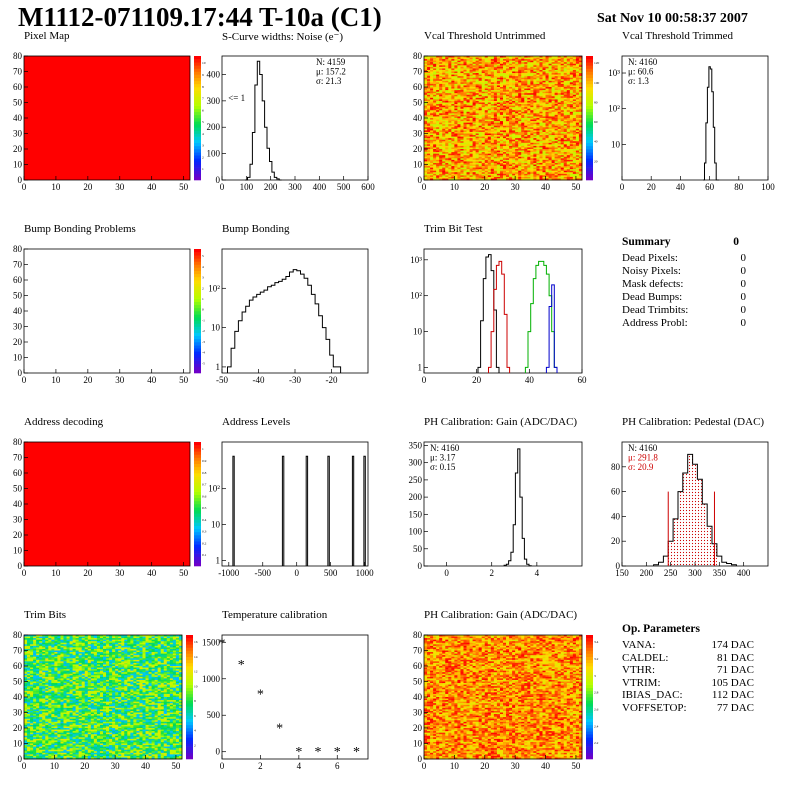 Image resolution: width=796 pixels, height=799 pixels. I want to click on stats-line: N: 4160, so click(445, 448).